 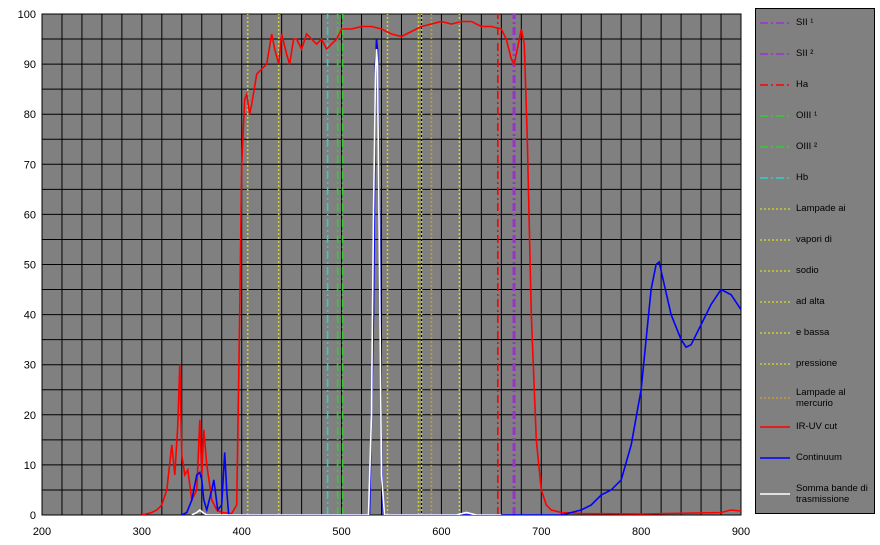 What do you see at coordinates (802, 84) in the screenshot?
I see `legend-label: Ha` at bounding box center [802, 84].